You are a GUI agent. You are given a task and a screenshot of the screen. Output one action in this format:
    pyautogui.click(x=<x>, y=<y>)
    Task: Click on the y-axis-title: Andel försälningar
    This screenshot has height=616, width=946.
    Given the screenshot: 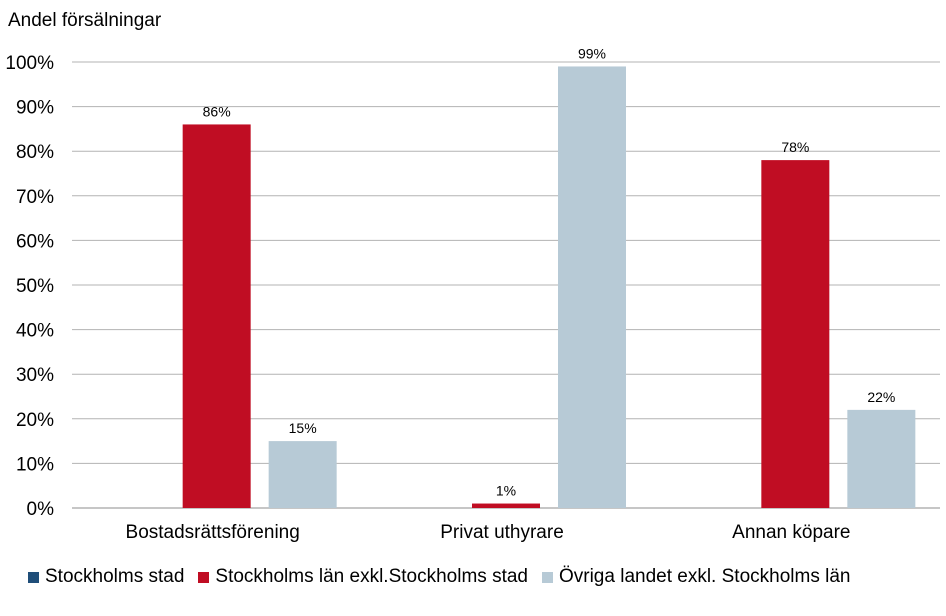 What is the action you would take?
    pyautogui.click(x=85, y=20)
    